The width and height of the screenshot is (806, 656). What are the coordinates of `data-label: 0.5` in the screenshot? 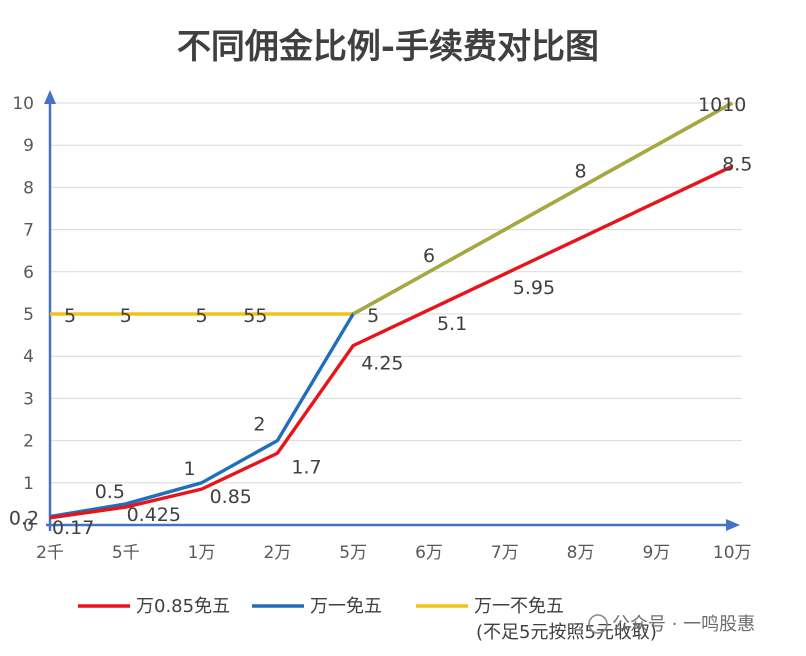 It's located at (110, 492).